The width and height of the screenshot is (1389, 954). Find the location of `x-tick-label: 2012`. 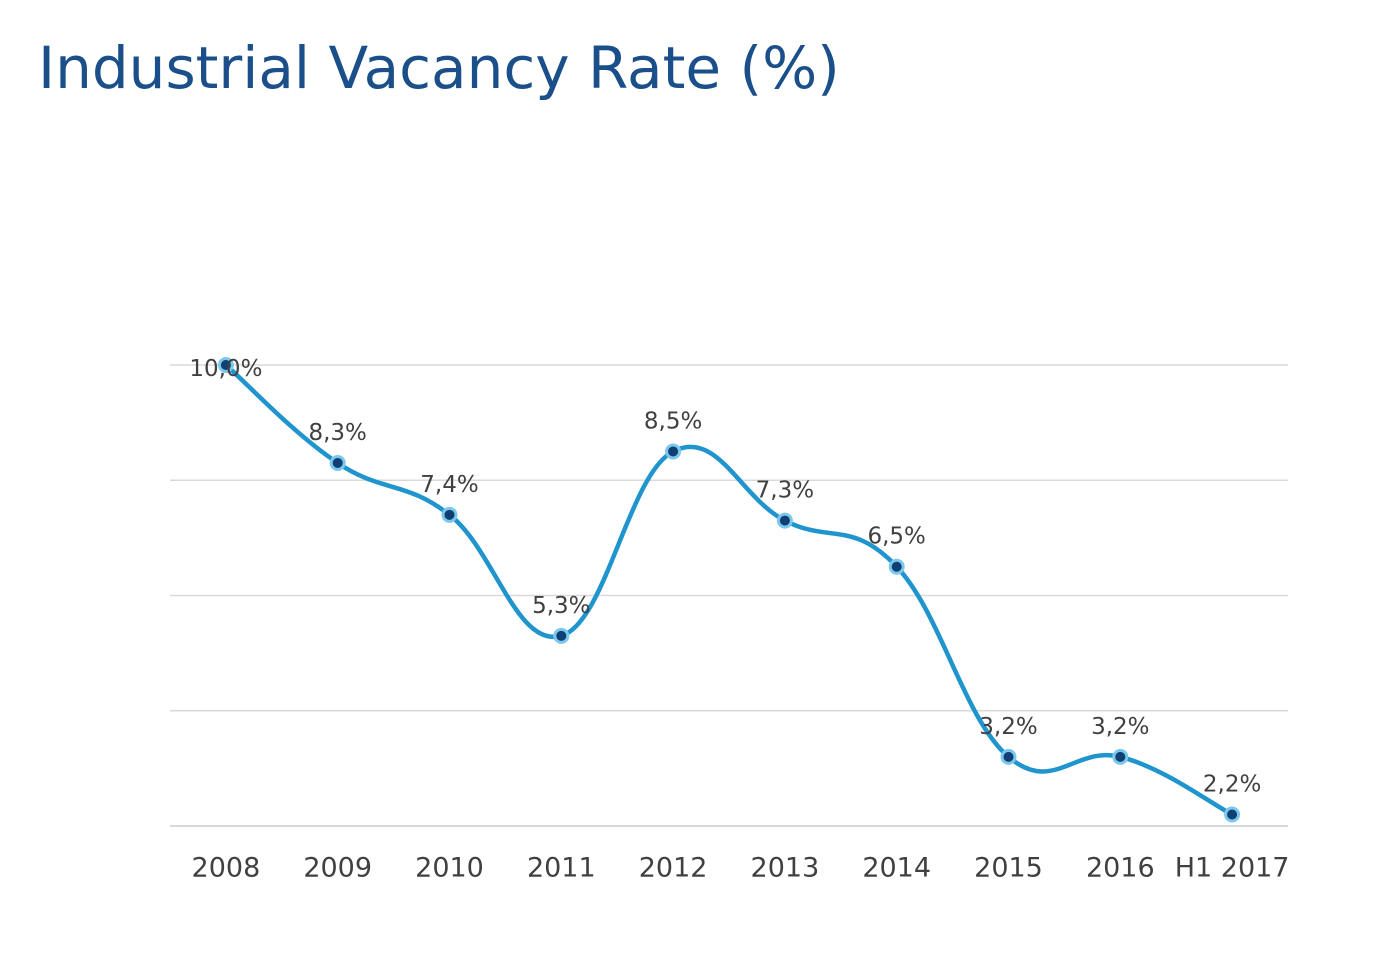

x-tick-label: 2012 is located at coordinates (673, 868).